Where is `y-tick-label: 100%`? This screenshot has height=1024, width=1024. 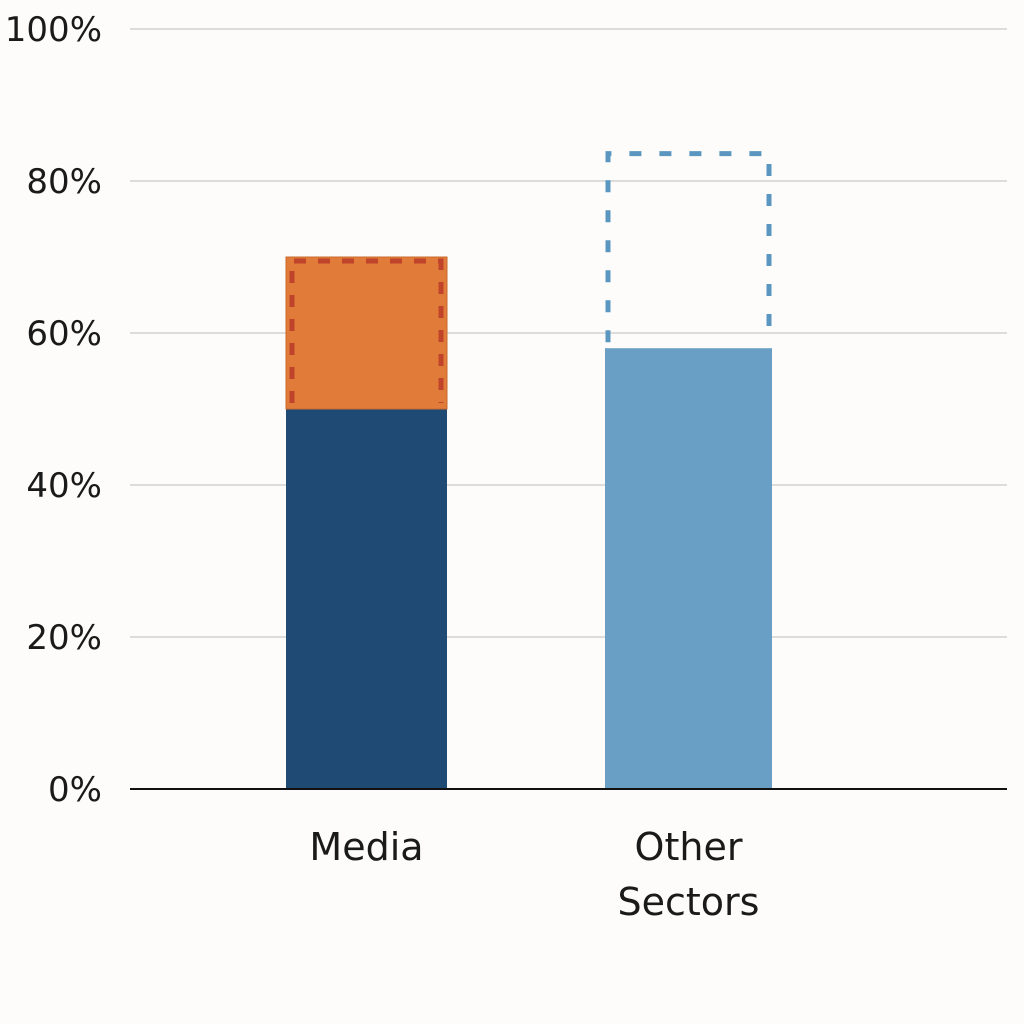
y-tick-label: 100% is located at coordinates (53, 30).